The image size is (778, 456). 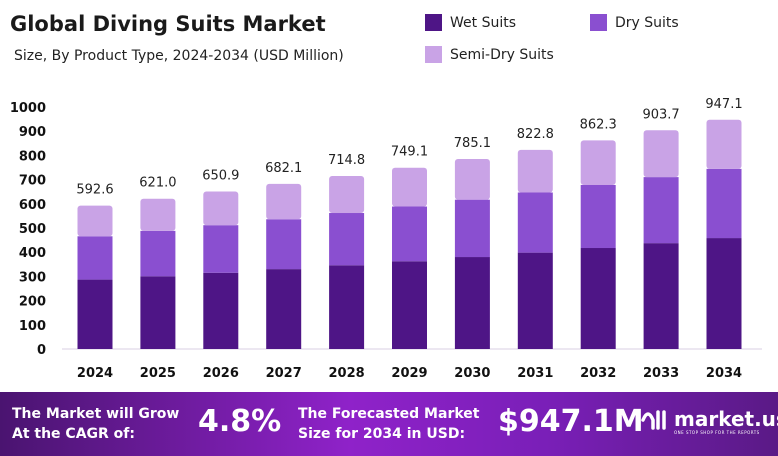 What do you see at coordinates (28, 108) in the screenshot?
I see `y-tick-label: 1000` at bounding box center [28, 108].